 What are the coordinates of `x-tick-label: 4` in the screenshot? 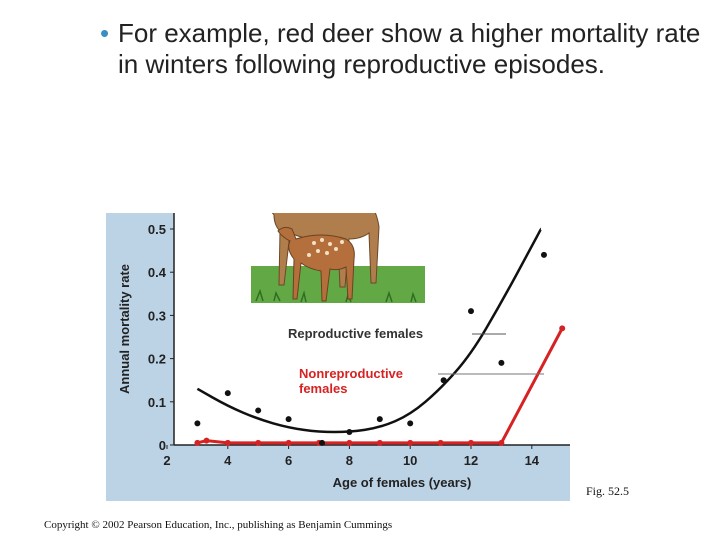 It's located at (228, 460).